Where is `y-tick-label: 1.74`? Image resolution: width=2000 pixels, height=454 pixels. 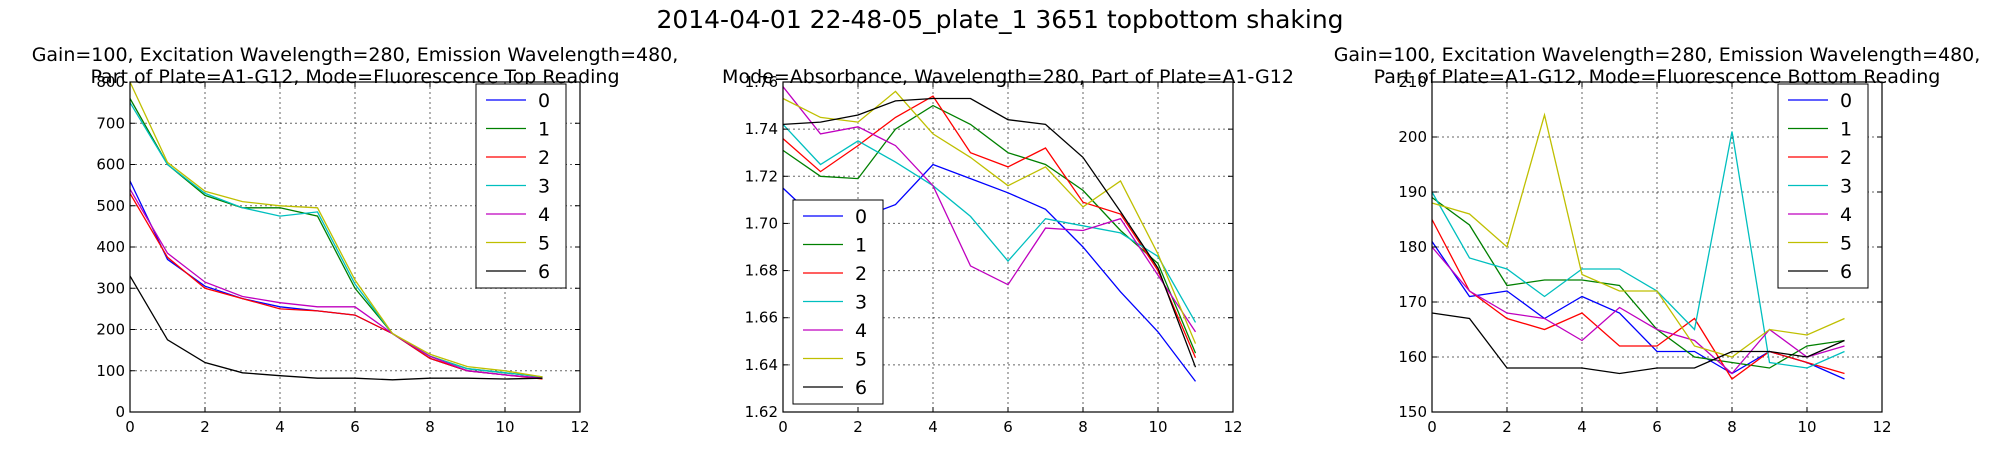
y-tick-label: 1.74 is located at coordinates (761, 129).